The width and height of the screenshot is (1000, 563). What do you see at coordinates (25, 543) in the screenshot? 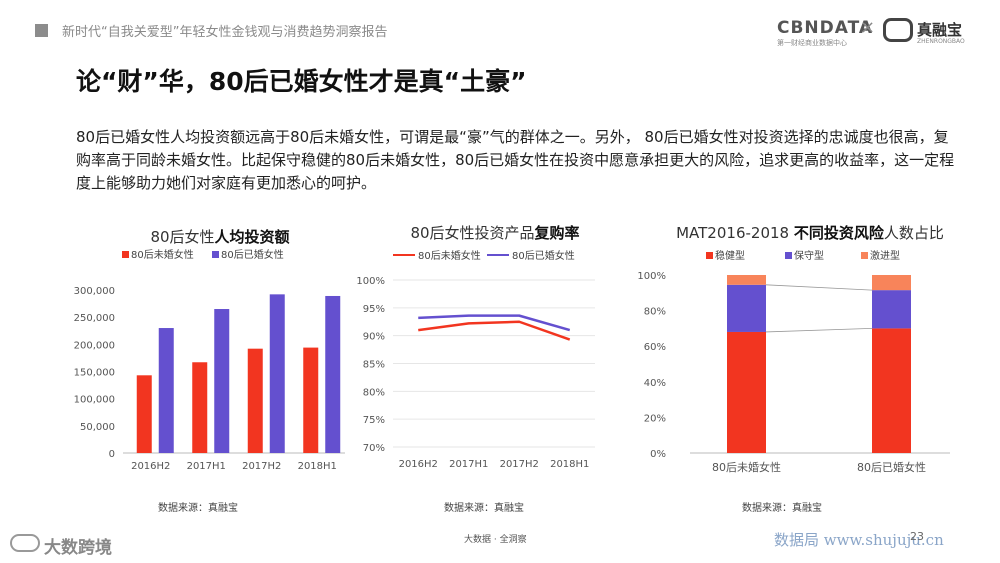
I see `bottom-logo-icon` at bounding box center [25, 543].